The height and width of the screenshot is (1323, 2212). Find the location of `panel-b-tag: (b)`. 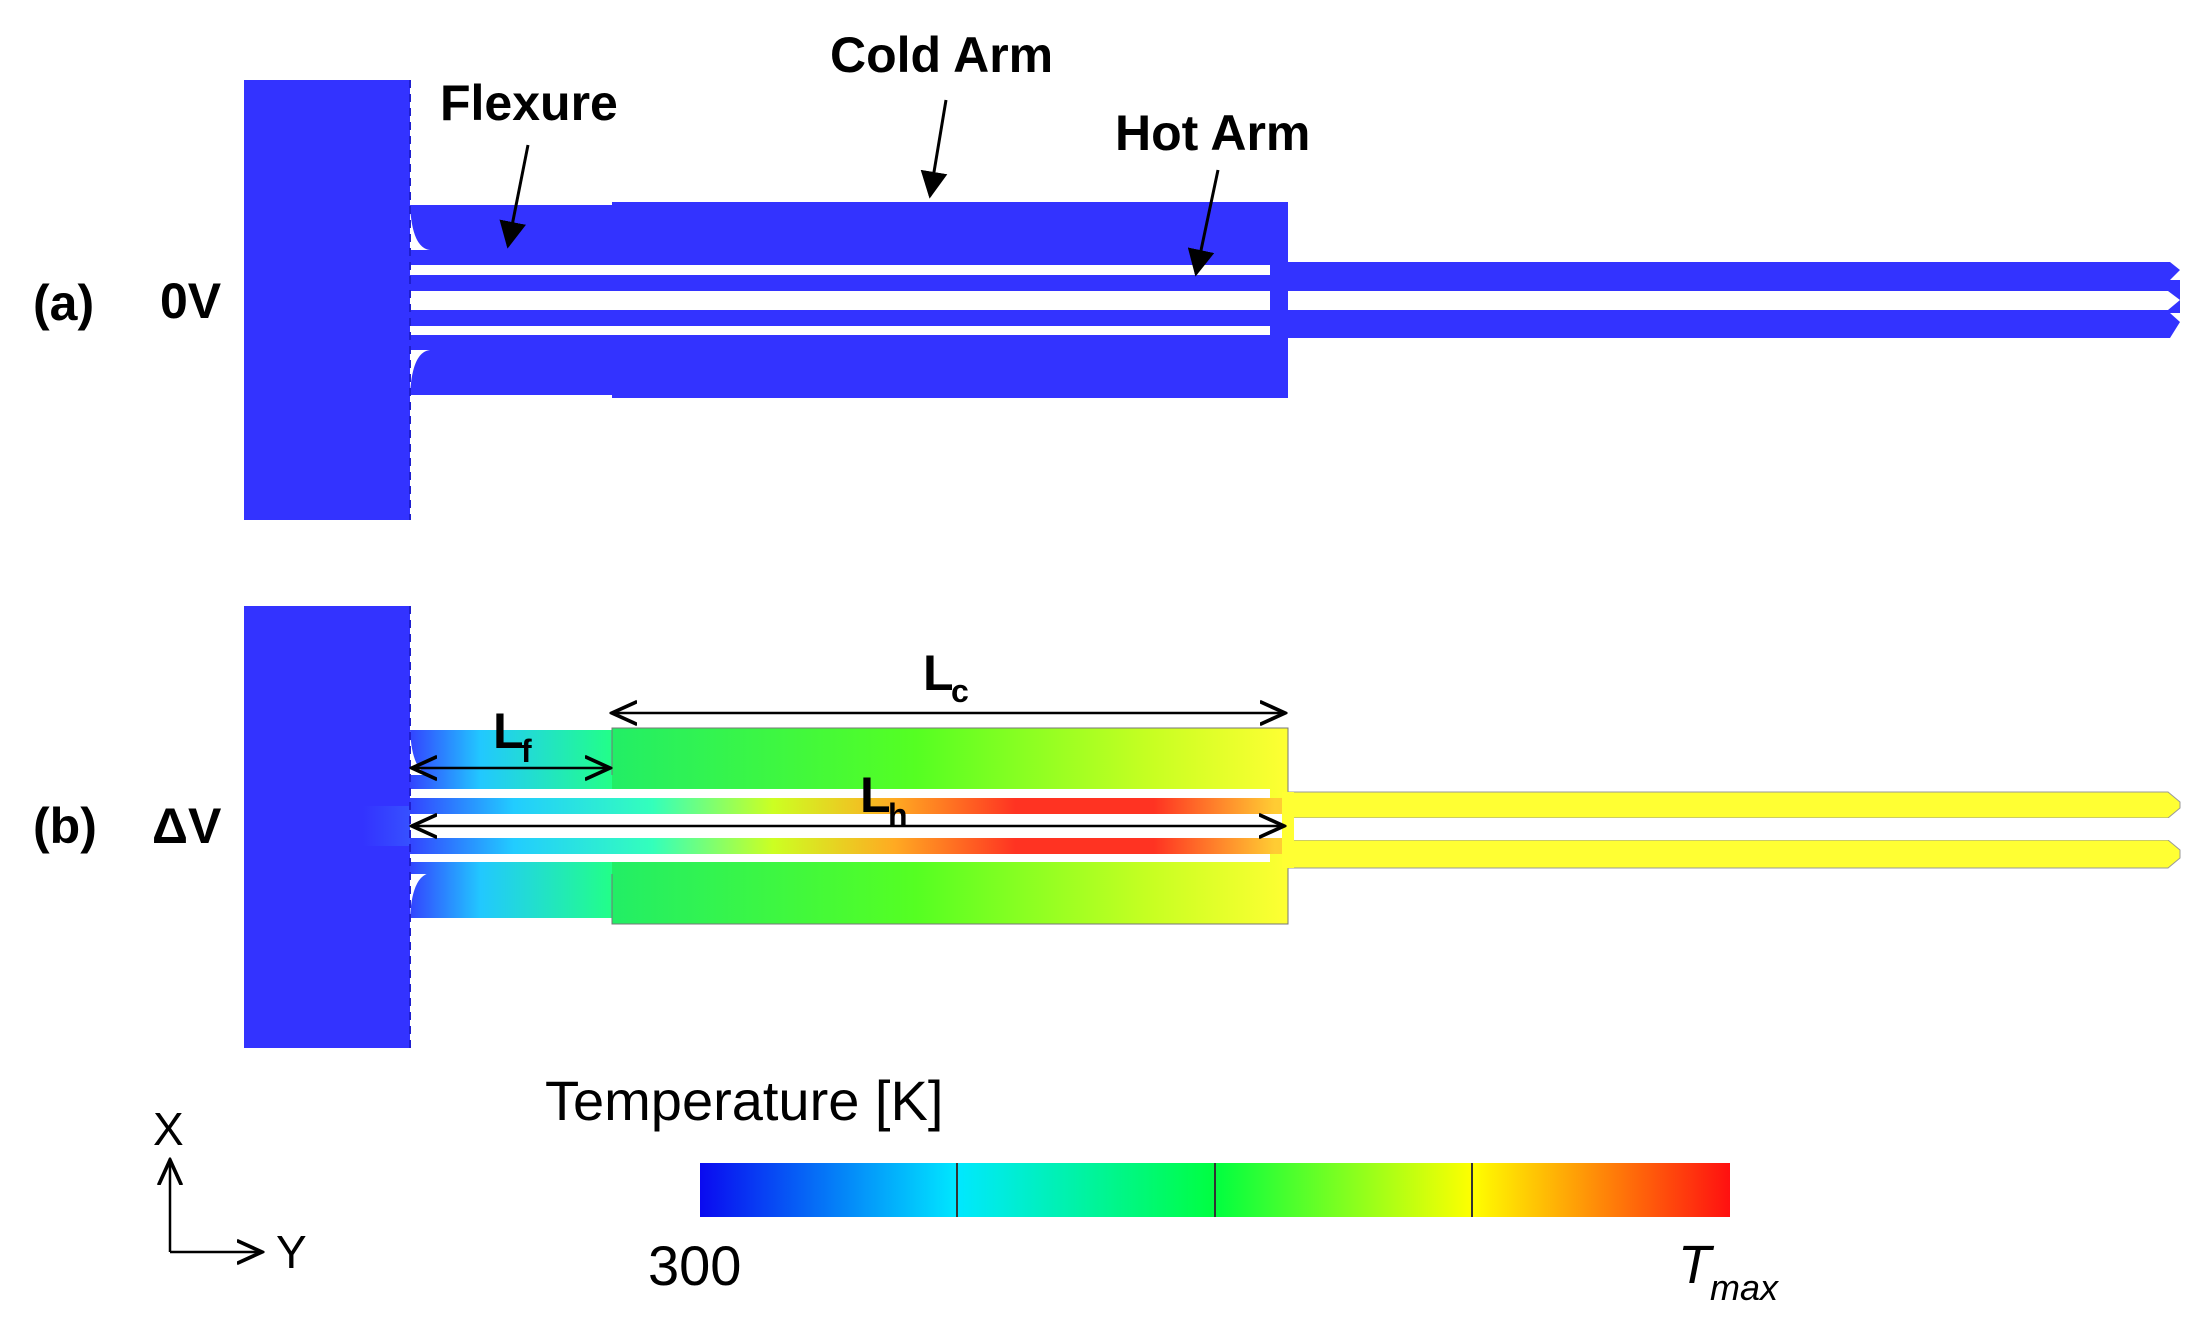

panel-b-tag: (b) is located at coordinates (65, 826).